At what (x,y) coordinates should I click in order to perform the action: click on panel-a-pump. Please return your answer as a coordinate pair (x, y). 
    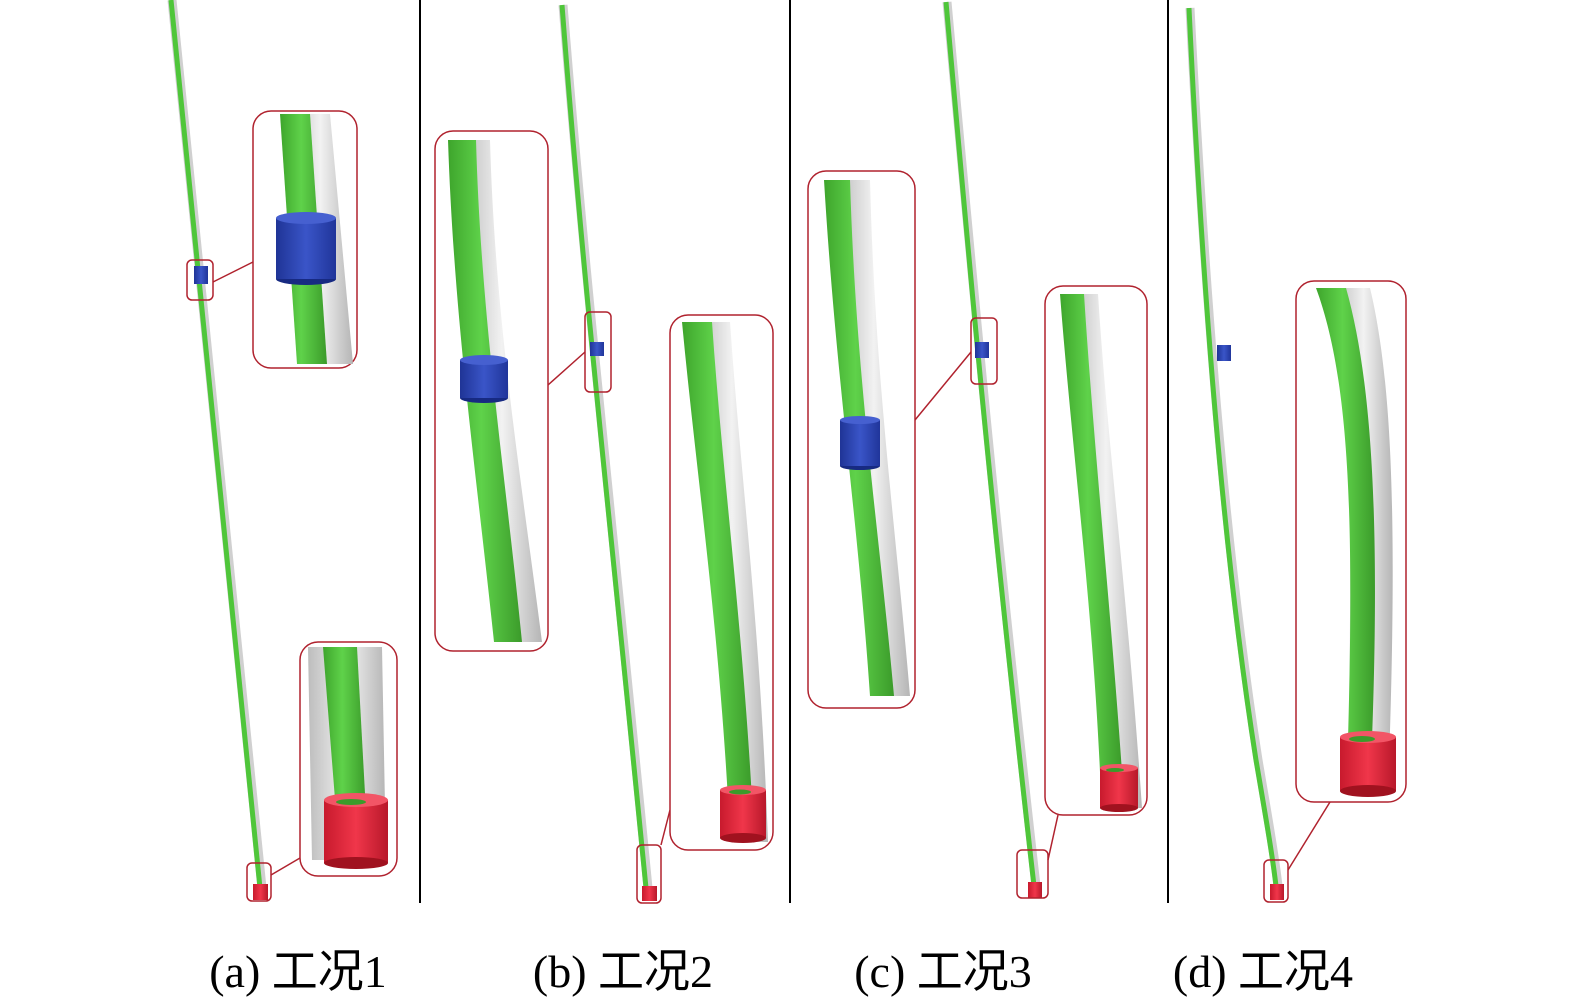
    Looking at the image, I should click on (260, 892).